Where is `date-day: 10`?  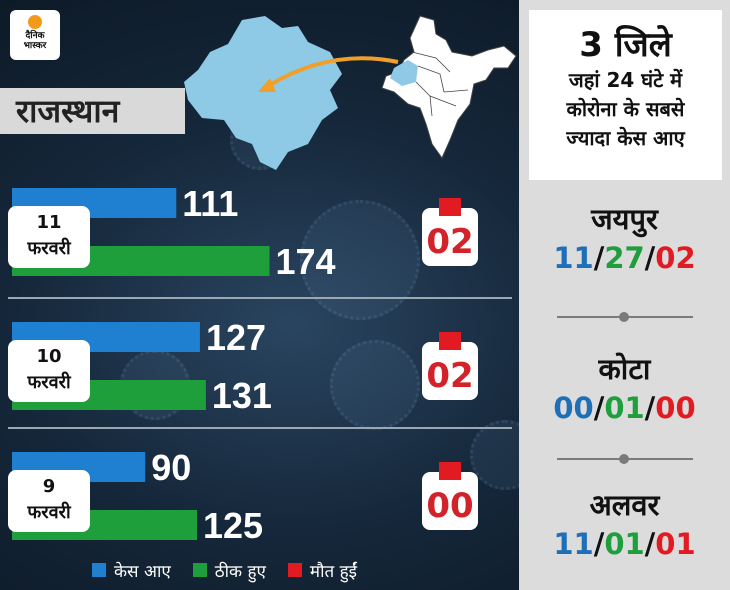
date-day: 10 is located at coordinates (49, 356).